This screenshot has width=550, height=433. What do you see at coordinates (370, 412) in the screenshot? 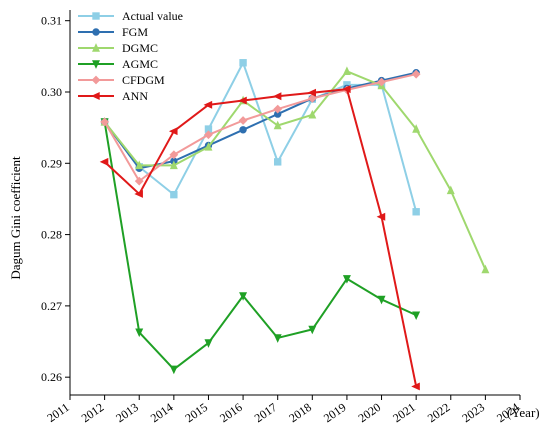
I see `x-tick-label: 2020` at bounding box center [370, 412].